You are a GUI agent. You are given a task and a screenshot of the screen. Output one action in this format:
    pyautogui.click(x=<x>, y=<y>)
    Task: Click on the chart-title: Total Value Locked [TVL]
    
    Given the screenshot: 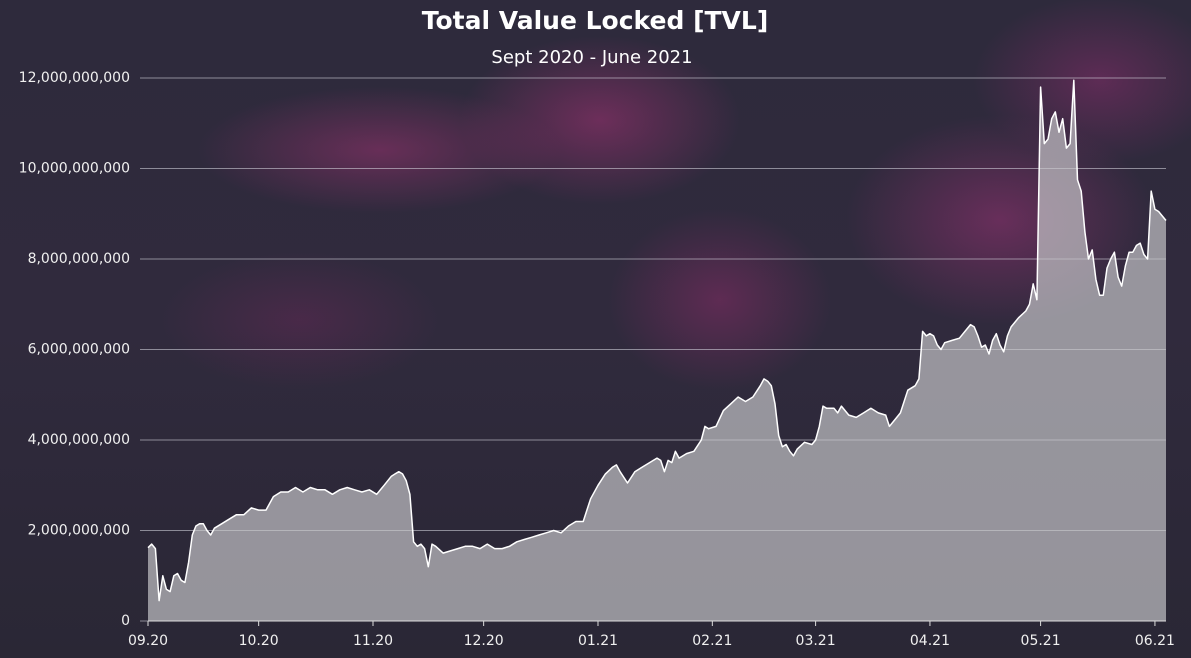 What is the action you would take?
    pyautogui.click(x=595, y=20)
    